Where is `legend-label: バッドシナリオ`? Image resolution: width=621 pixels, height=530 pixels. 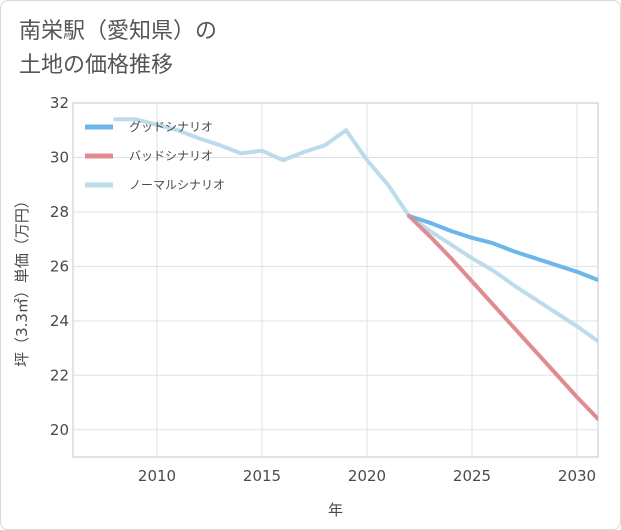
legend-label: バッドシナリオ is located at coordinates (171, 156).